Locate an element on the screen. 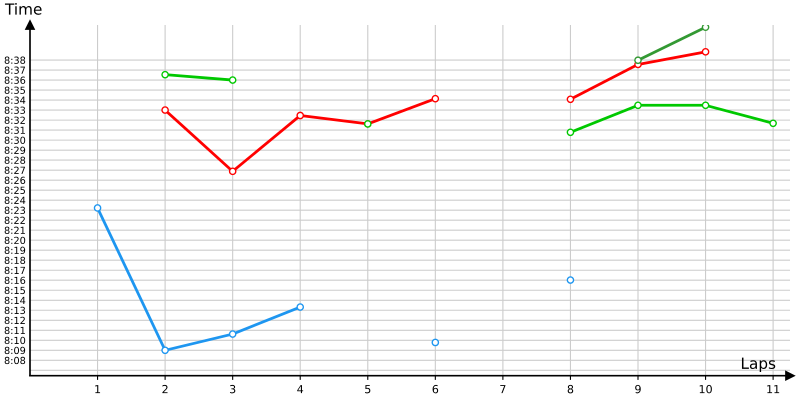  y-tick-label: 8:11 is located at coordinates (14, 330).